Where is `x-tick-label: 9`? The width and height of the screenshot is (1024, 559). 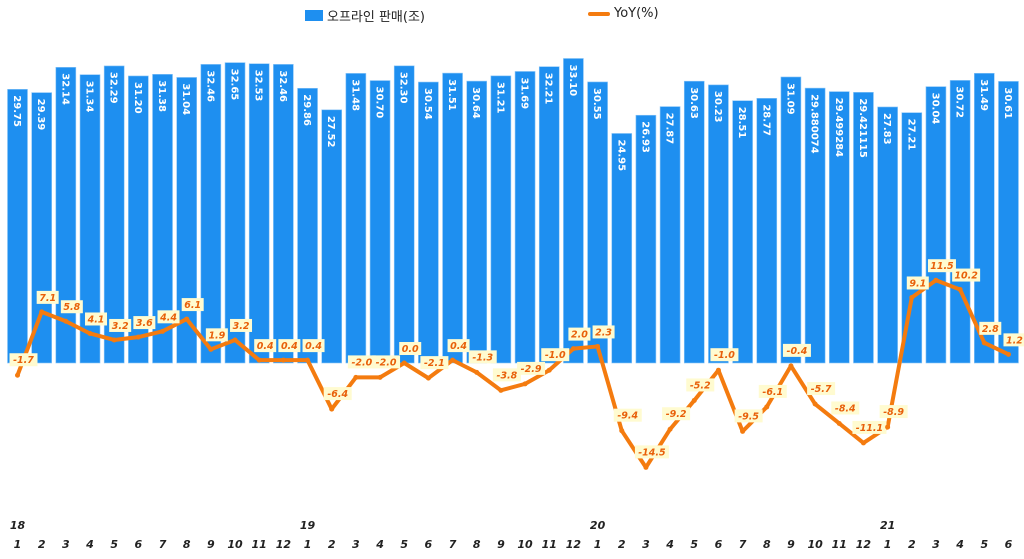
x-tick-label: 9 is located at coordinates (211, 544).